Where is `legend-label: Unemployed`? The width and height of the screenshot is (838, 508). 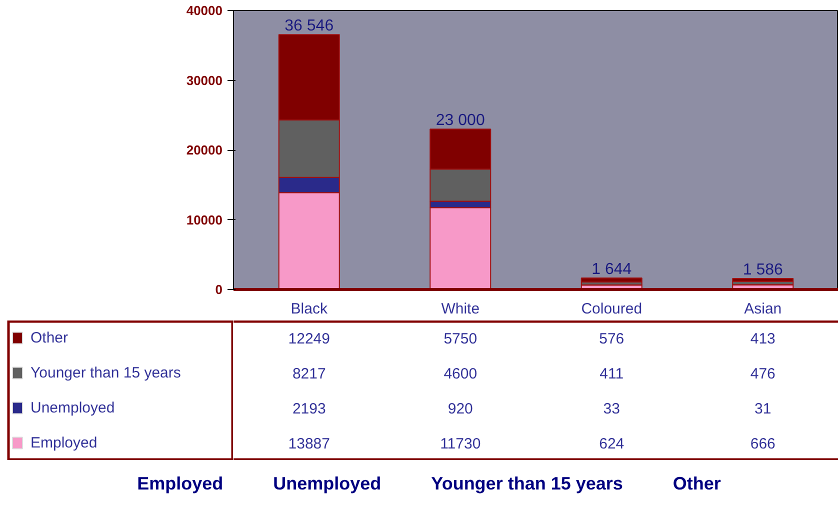
legend-label: Unemployed is located at coordinates (72, 408).